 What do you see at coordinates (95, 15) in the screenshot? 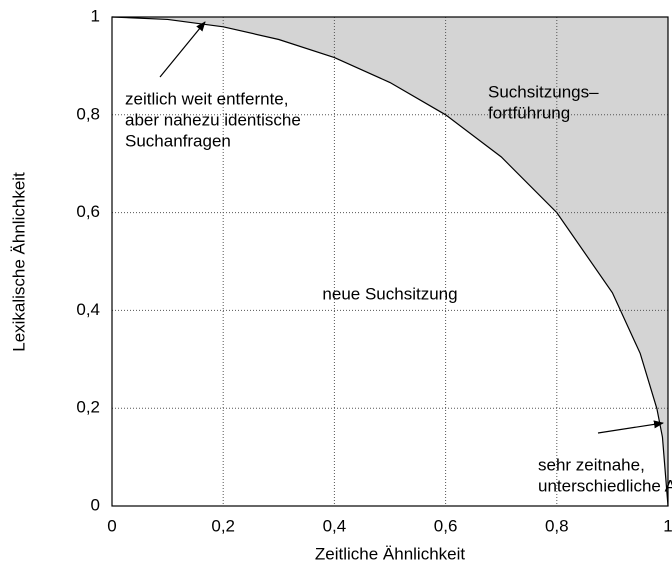
I see `y-tick-label: 1` at bounding box center [95, 15].